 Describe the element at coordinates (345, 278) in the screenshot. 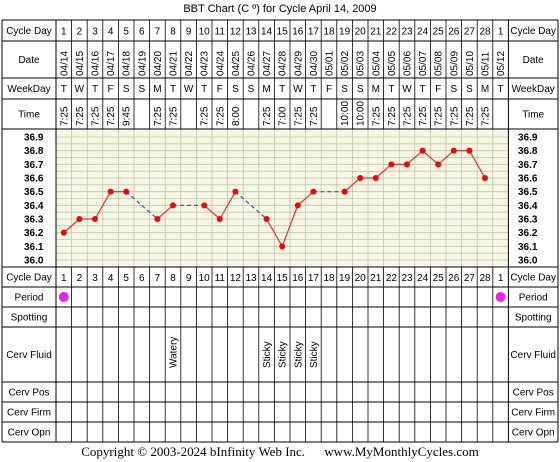

I see `cycle-day-cell-bottom: 19` at that location.